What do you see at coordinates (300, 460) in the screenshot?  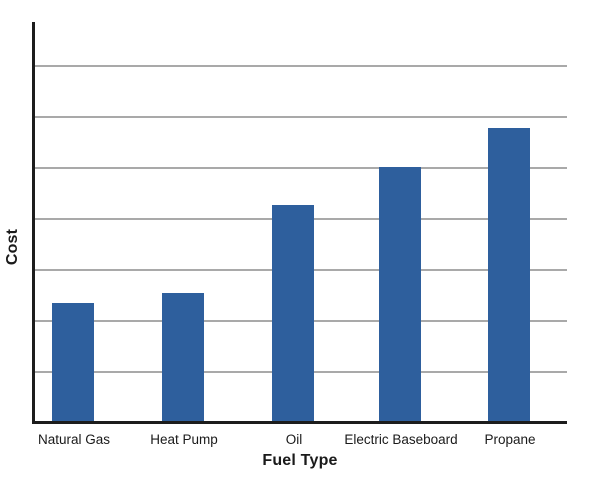 I see `x-axis-title: Fuel Type` at bounding box center [300, 460].